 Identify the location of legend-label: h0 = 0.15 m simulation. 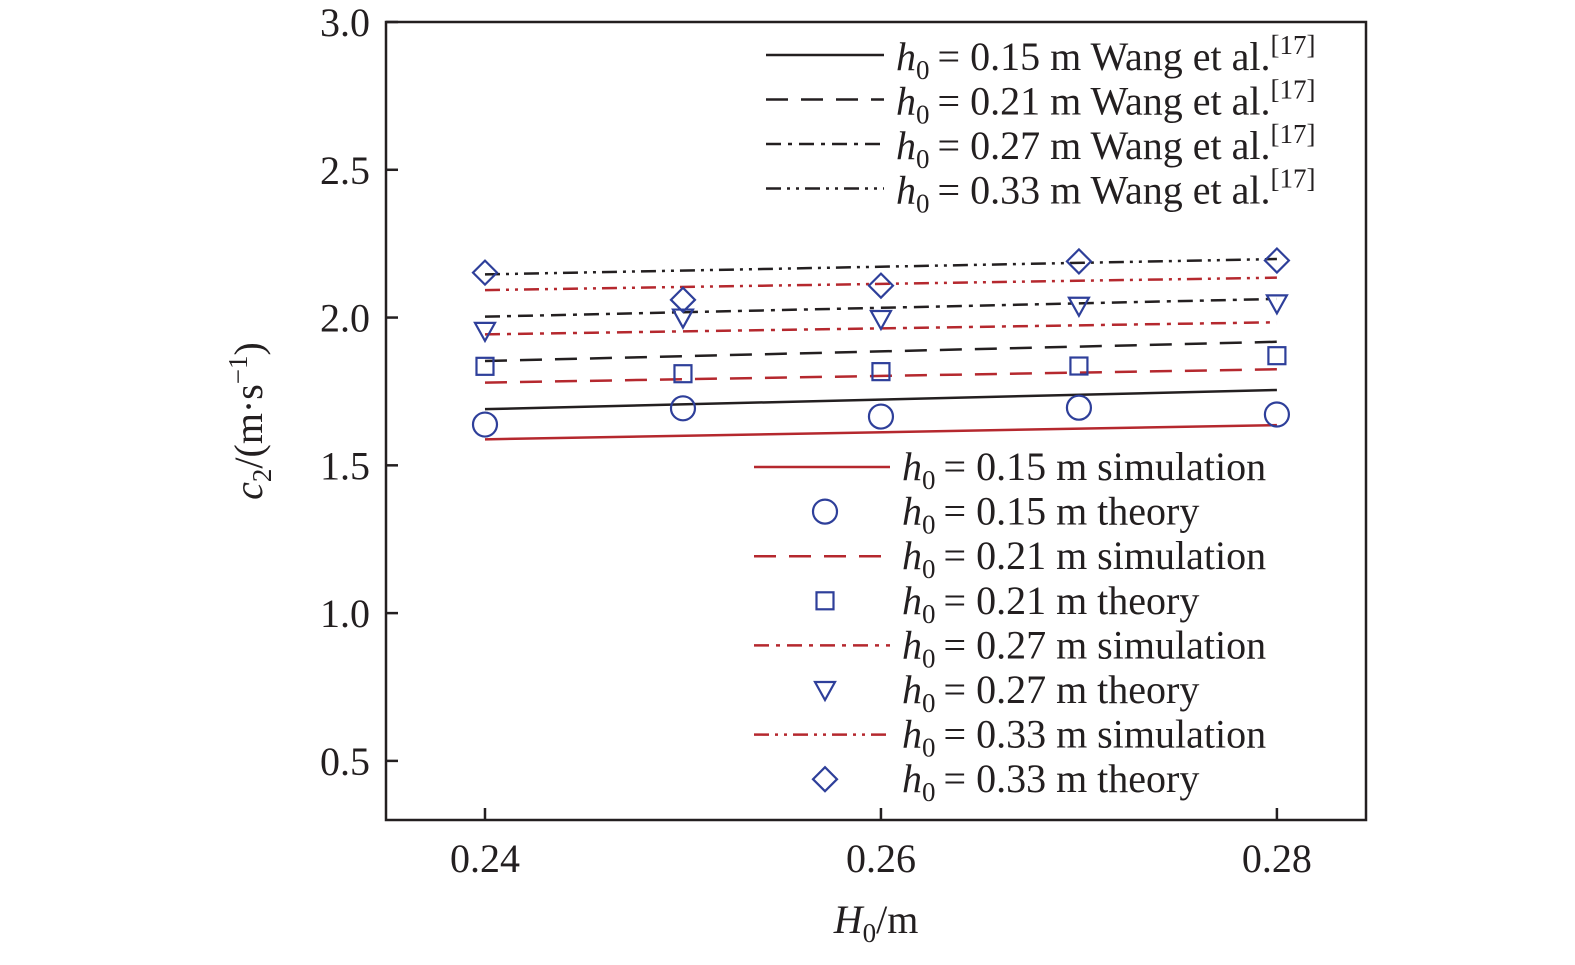
(1084, 469).